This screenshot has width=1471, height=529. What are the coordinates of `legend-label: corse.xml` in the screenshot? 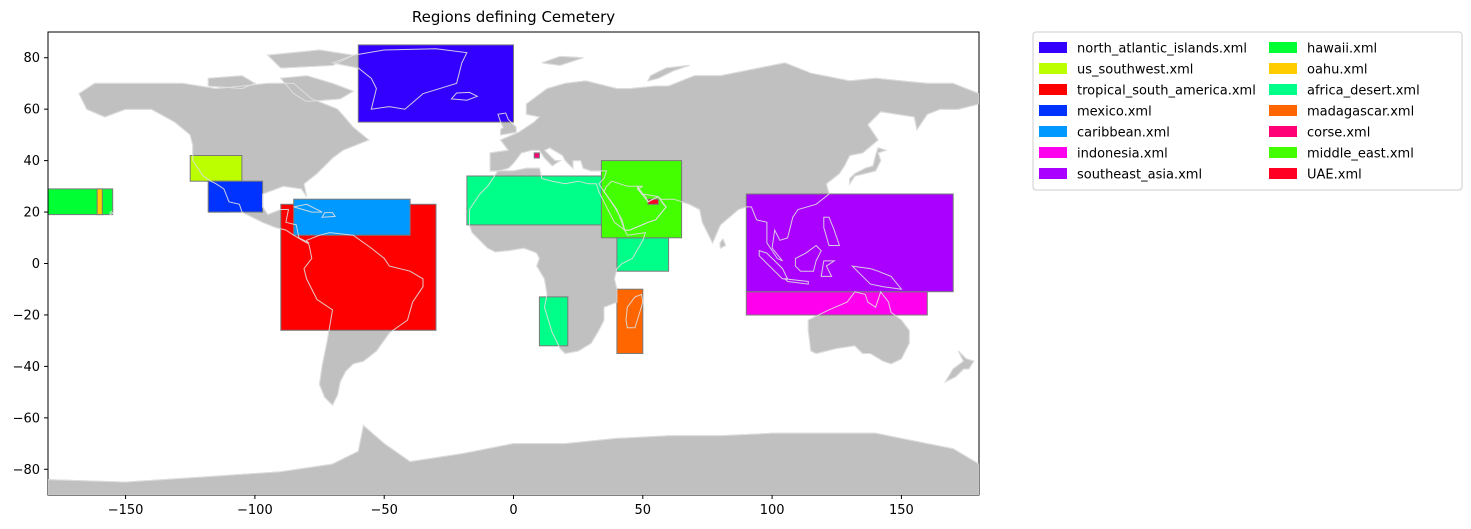 It's located at (1338, 133).